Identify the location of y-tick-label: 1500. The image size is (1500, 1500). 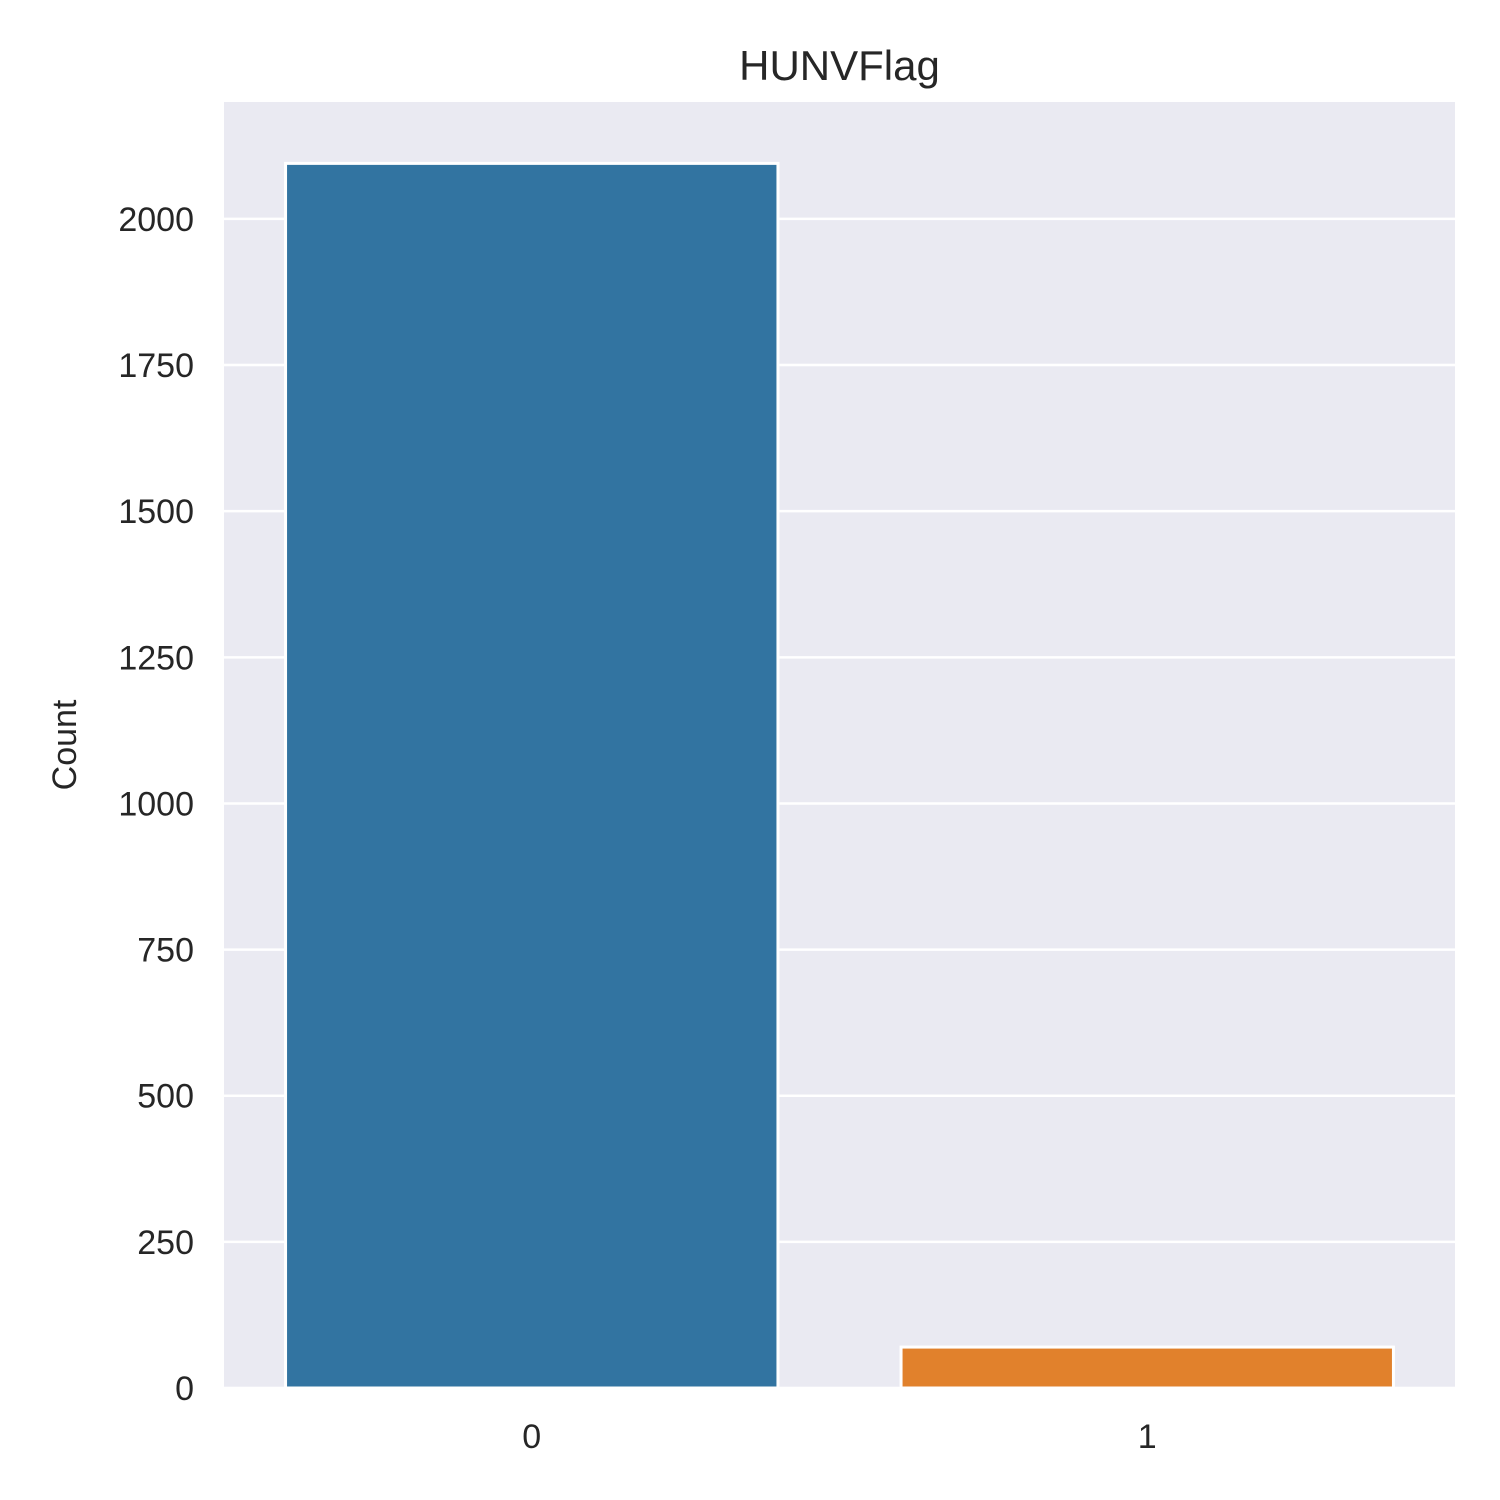
(156, 512).